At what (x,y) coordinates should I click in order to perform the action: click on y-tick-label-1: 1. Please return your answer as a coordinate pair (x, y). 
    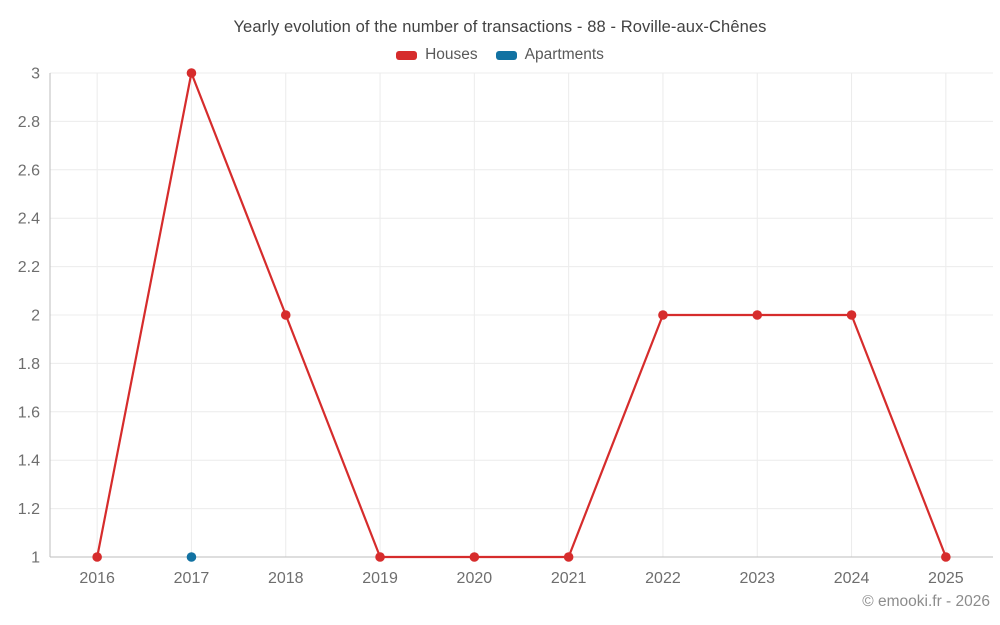
    Looking at the image, I should click on (35, 558).